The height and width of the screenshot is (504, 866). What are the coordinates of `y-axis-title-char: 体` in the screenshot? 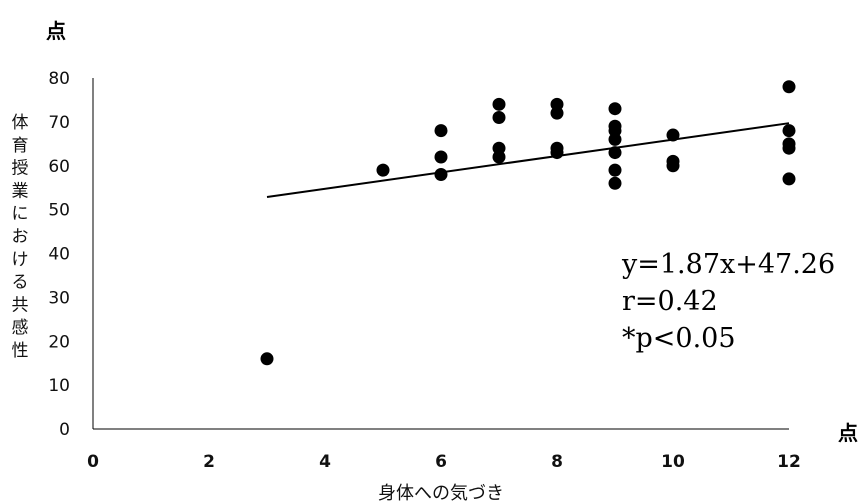 It's located at (20, 123).